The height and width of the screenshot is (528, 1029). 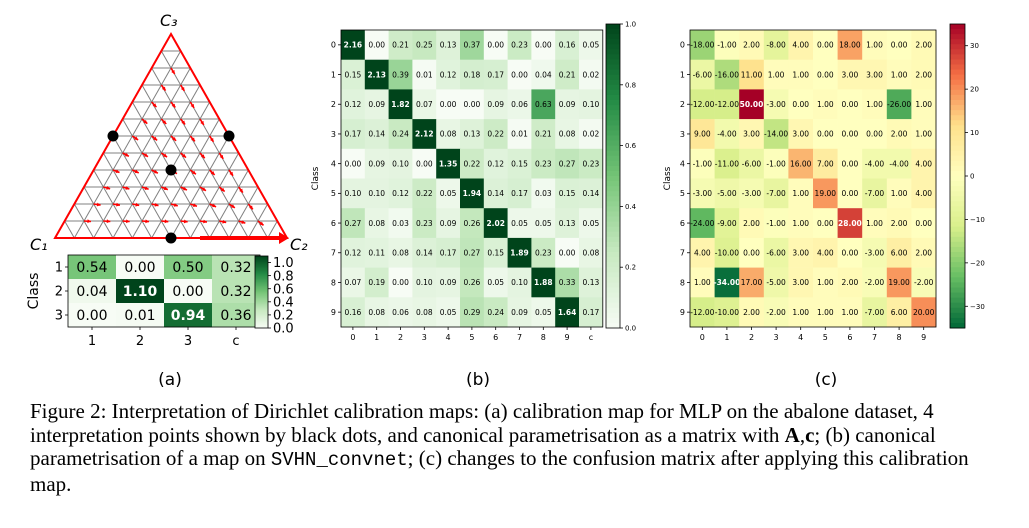 I want to click on heatmap-value-label: 0.13, so click(x=567, y=223).